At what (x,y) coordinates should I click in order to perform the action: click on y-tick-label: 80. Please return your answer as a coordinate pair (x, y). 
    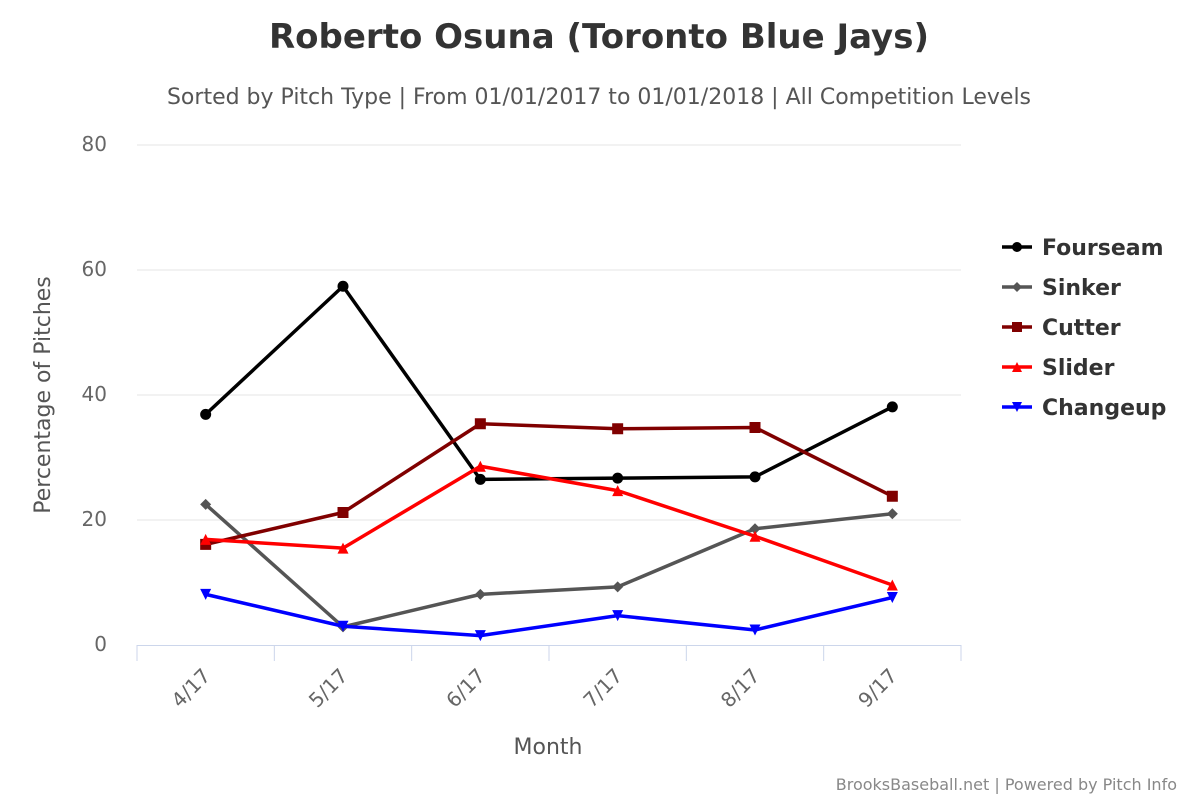
    Looking at the image, I should click on (94, 144).